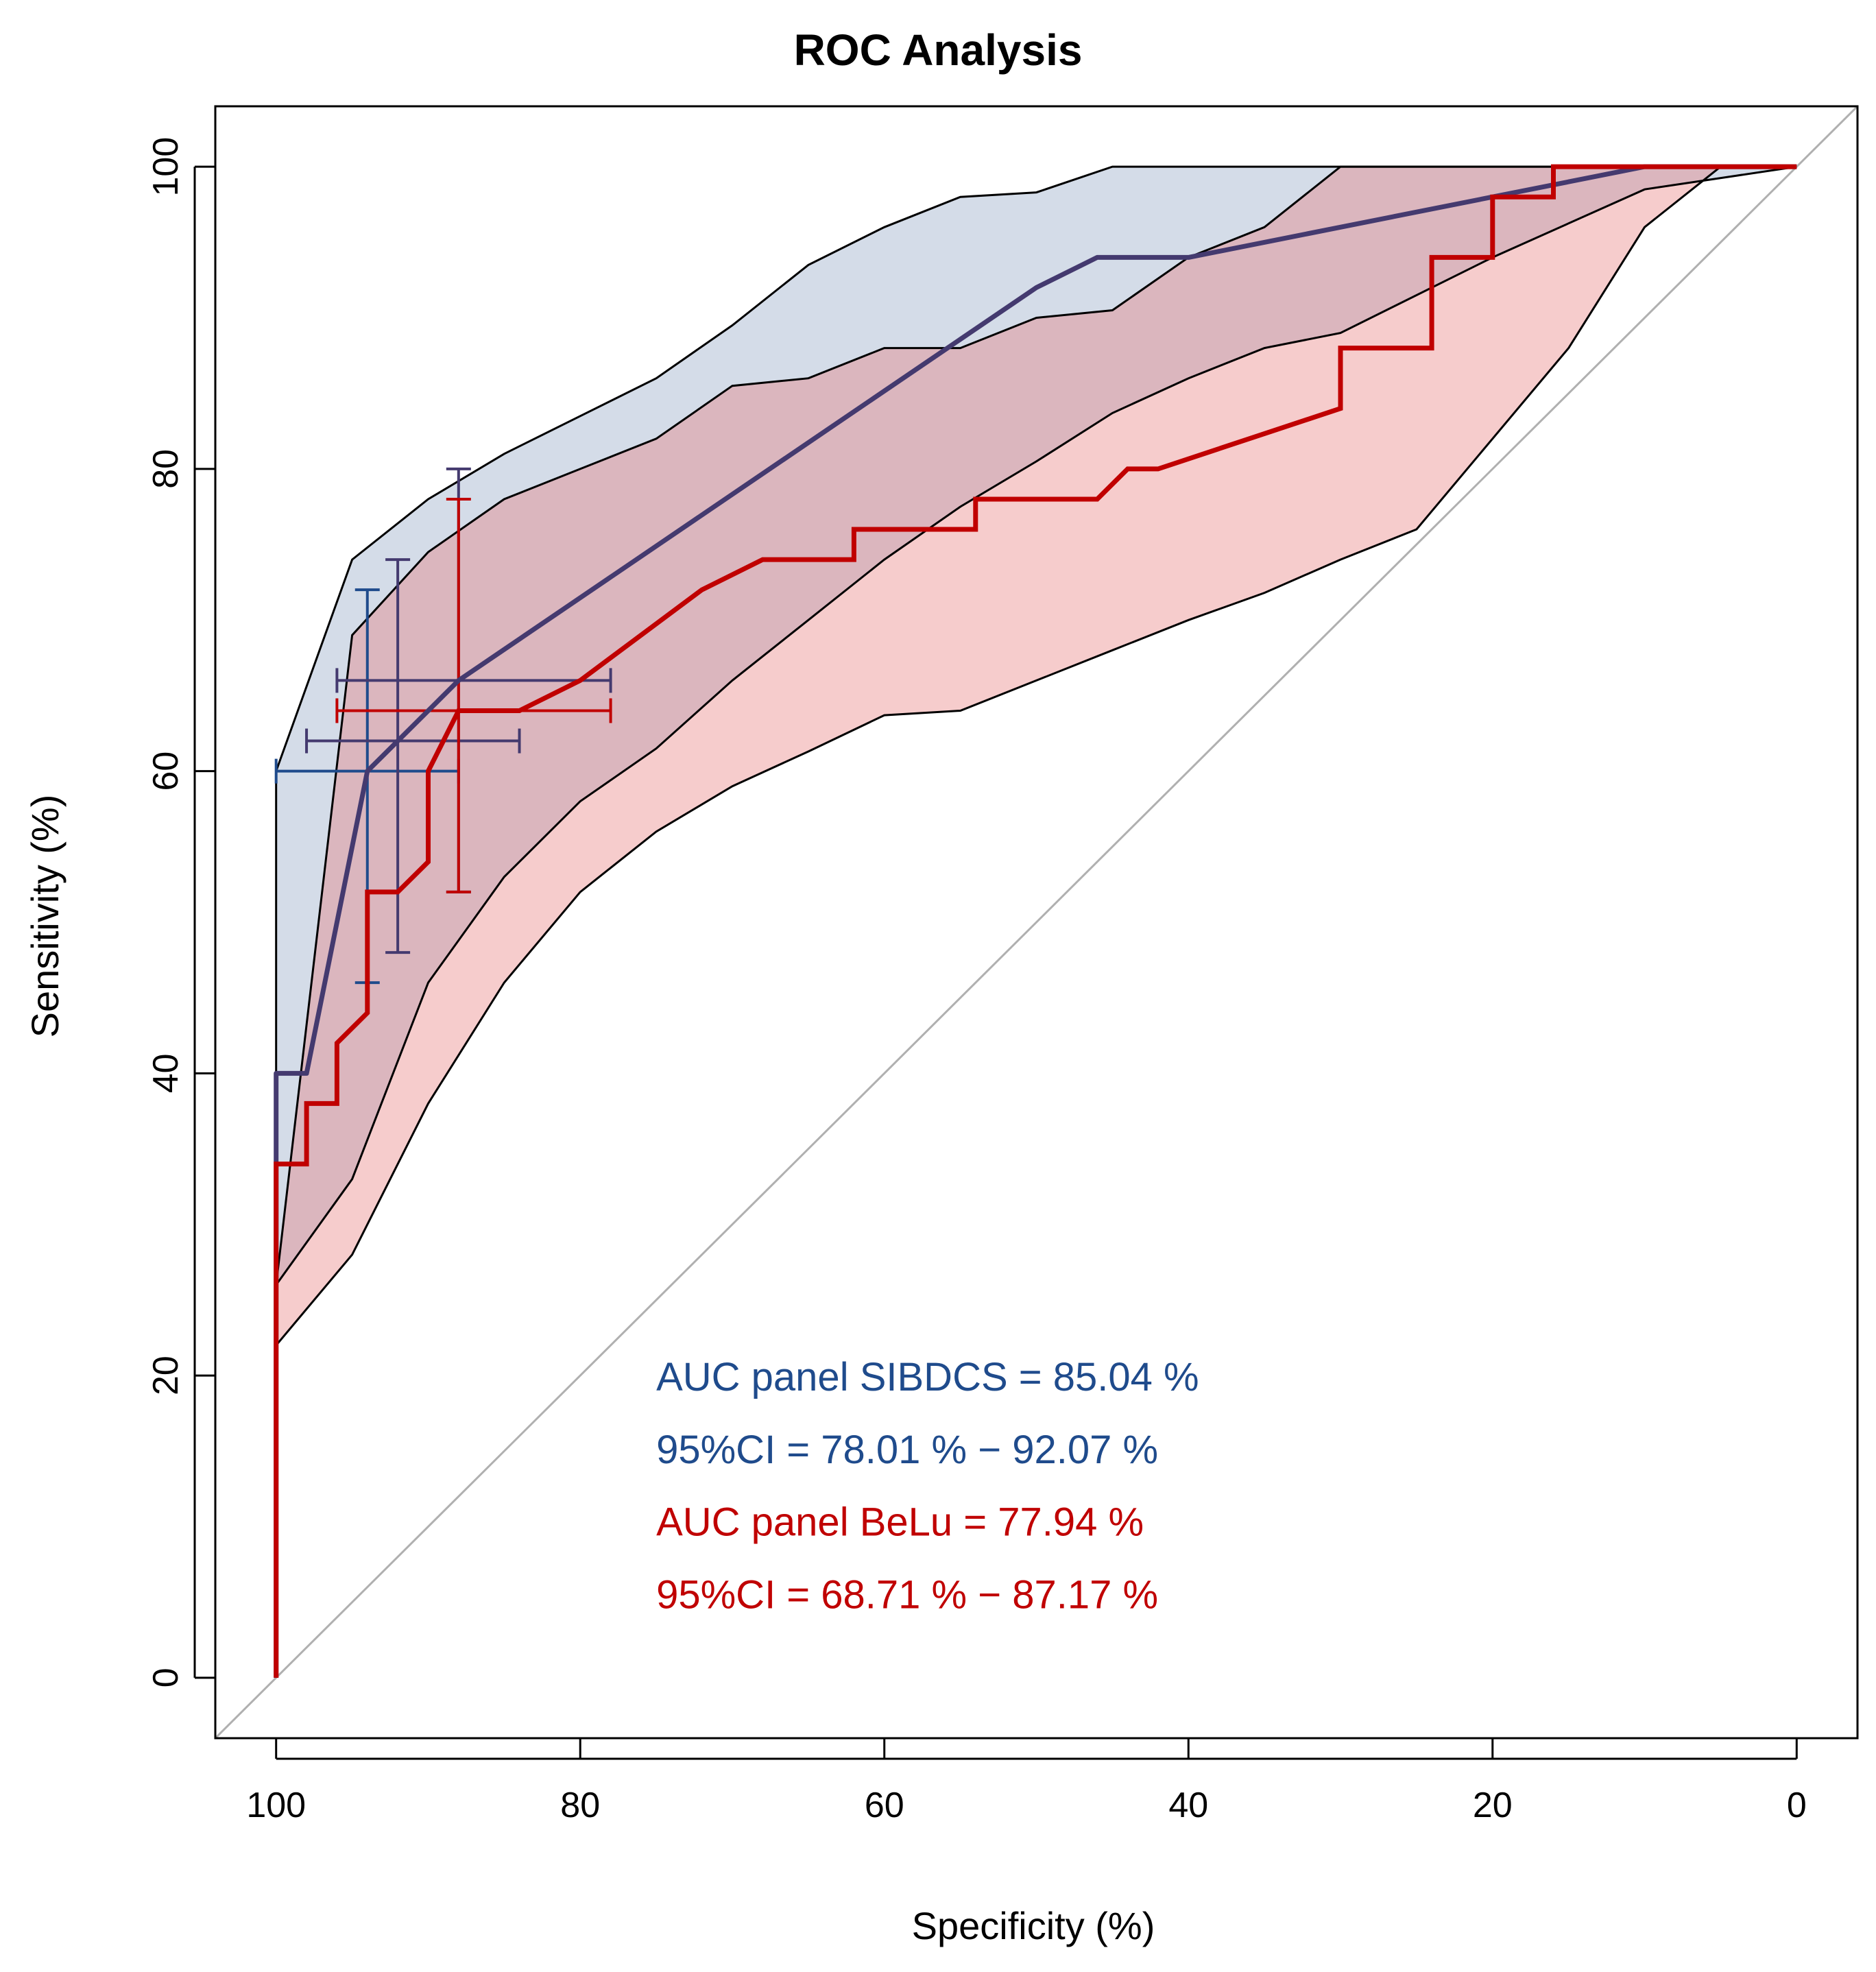 This screenshot has height=1972, width=1876. I want to click on y-tick-label-0: 0, so click(166, 1677).